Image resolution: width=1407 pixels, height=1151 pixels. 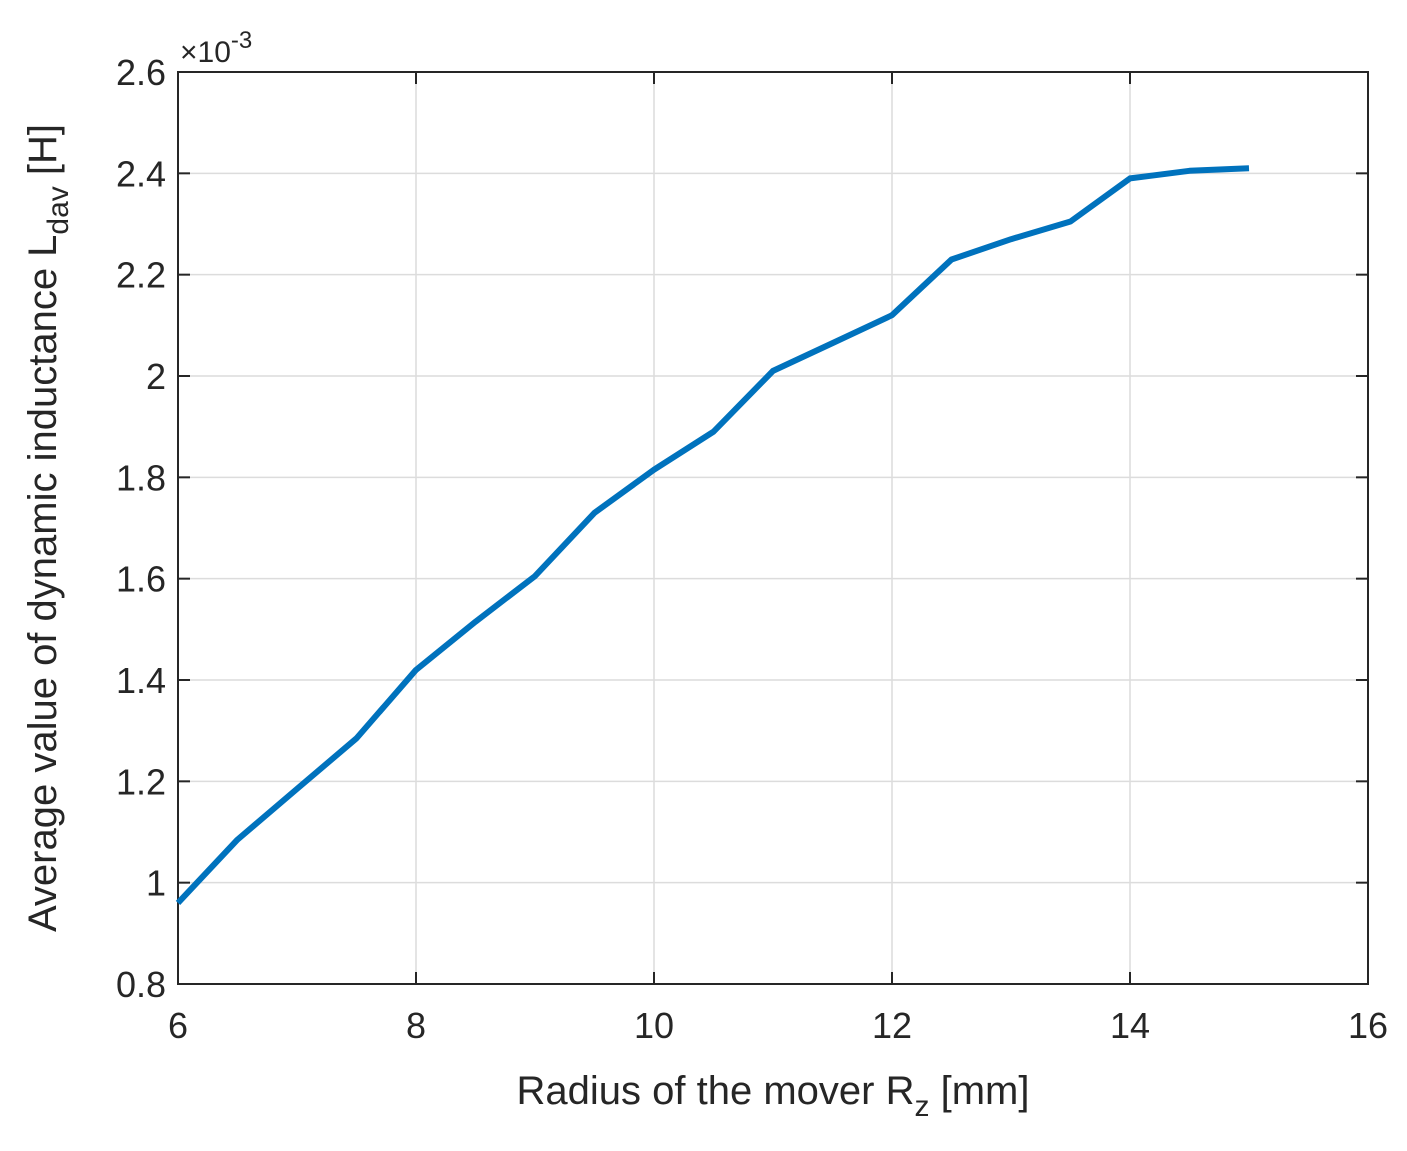 I want to click on x-axis-label: Radius of the mover Rz [mm], so click(x=773, y=1096).